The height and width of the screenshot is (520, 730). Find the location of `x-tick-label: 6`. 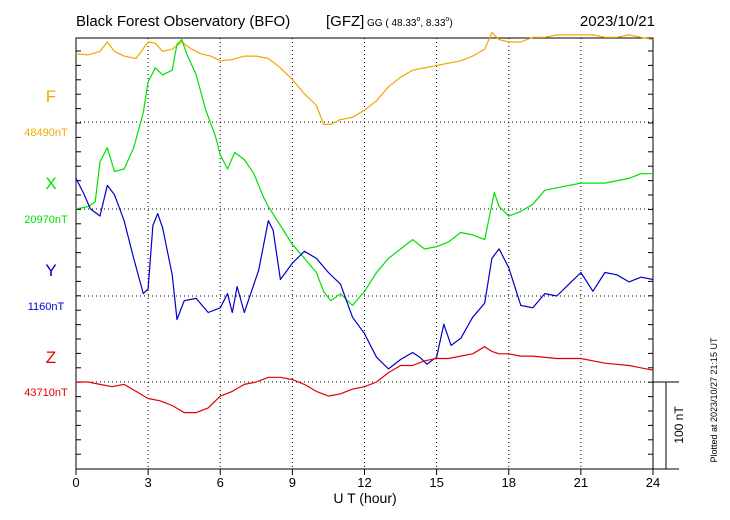

x-tick-label: 6 is located at coordinates (220, 482).